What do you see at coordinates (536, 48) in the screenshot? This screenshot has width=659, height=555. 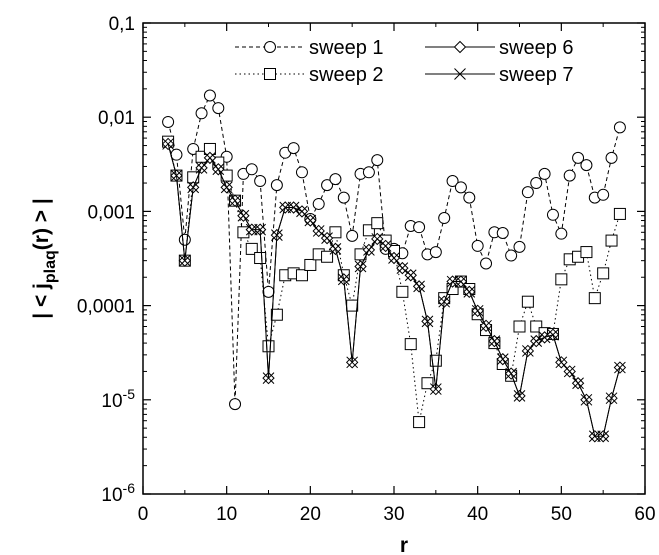 I see `legend-label: sweep 6` at bounding box center [536, 48].